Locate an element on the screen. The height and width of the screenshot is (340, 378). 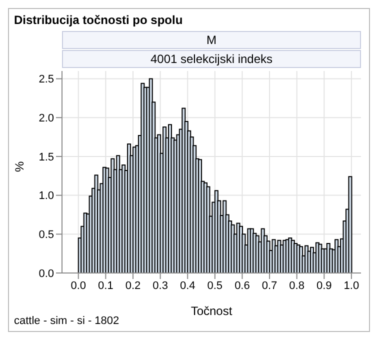
y-tick-label: 1.5 is located at coordinates (46, 157).